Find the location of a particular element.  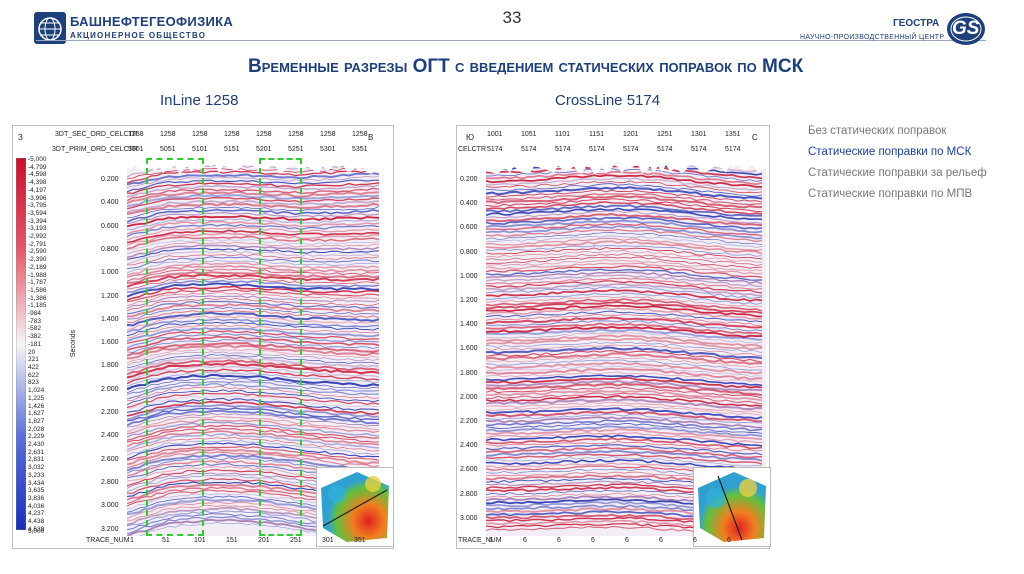

statics-option: Статические поправки за рельеф is located at coordinates (897, 173).